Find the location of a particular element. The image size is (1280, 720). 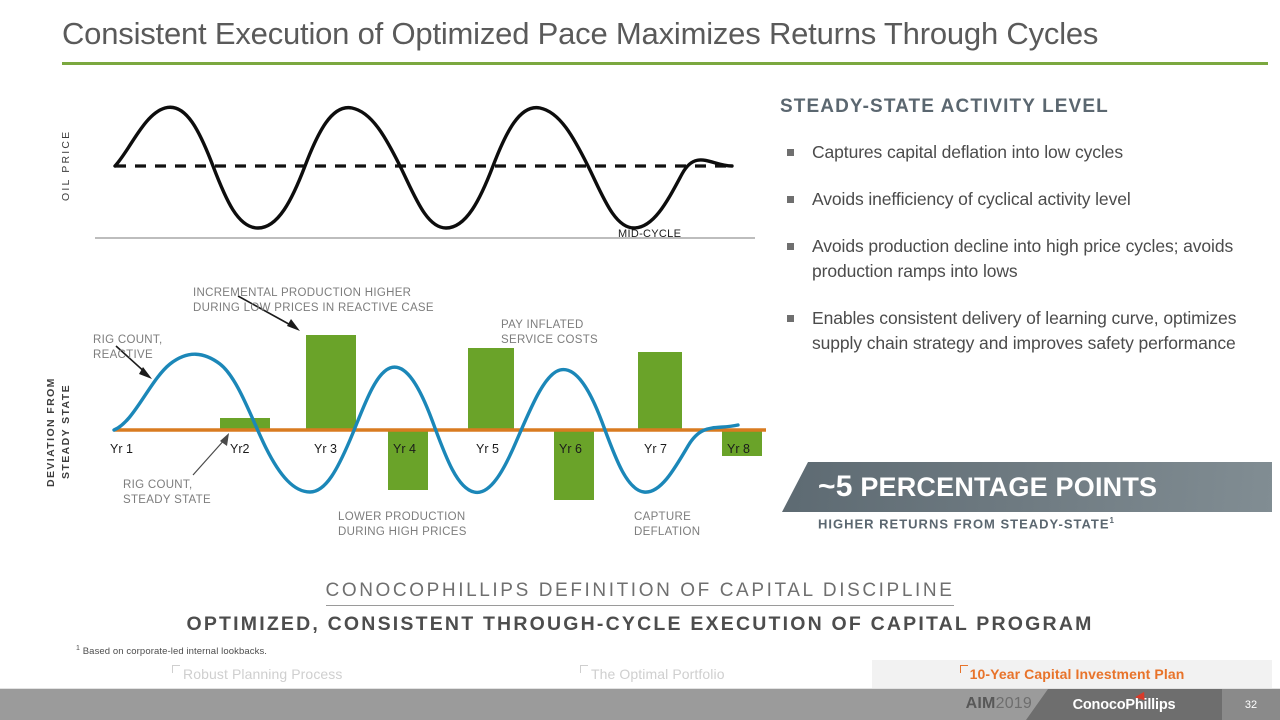

deviation-axis-label: DEVIATION FROM STEADY STATE is located at coordinates (58, 432).